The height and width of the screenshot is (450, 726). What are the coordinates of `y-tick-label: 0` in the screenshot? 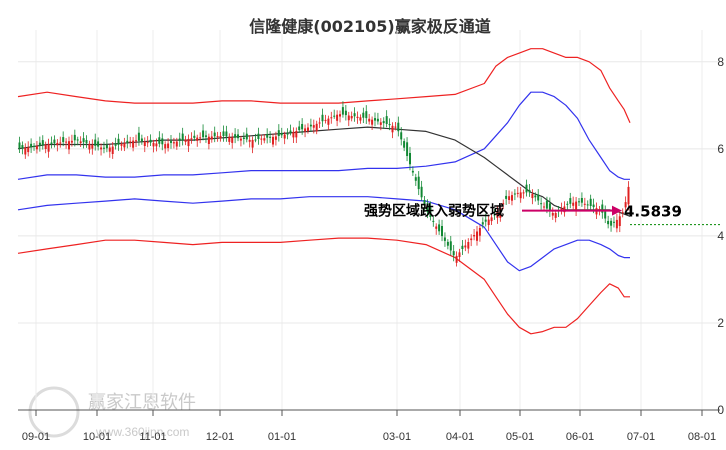 It's located at (720, 410).